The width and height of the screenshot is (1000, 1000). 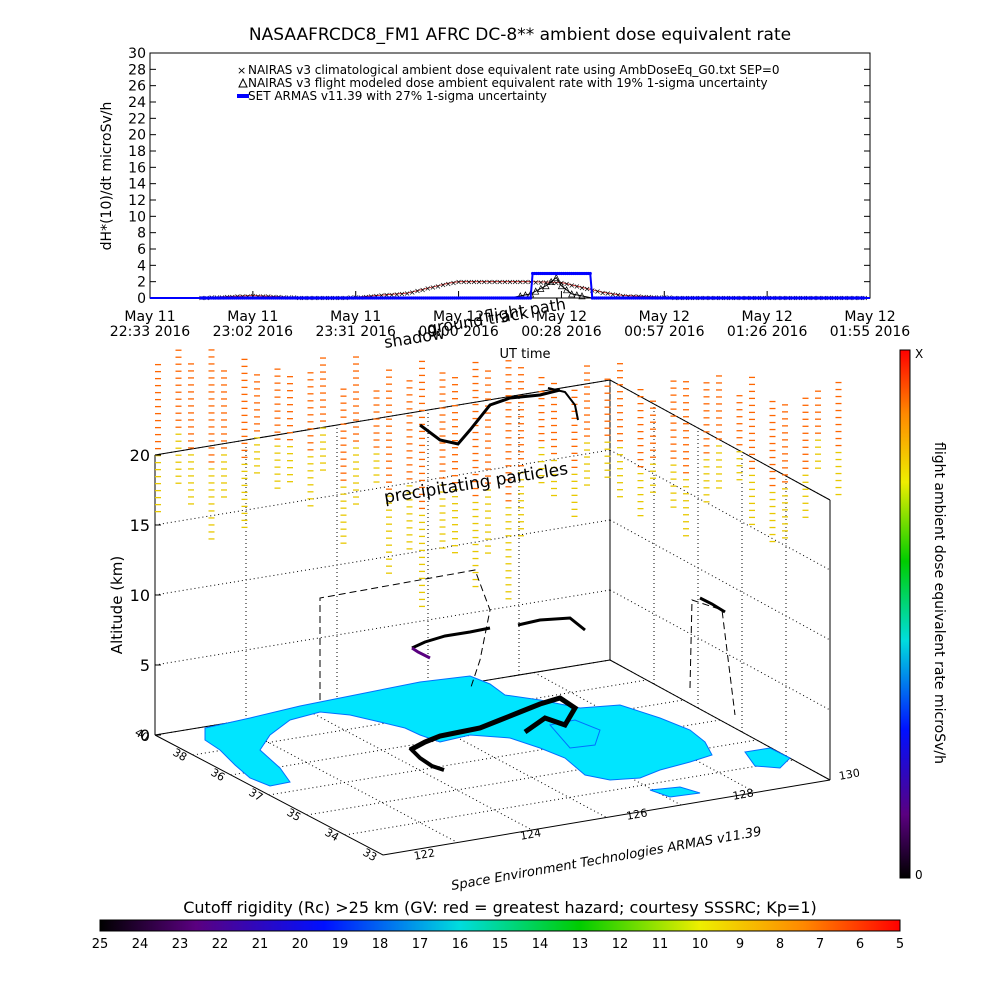 I want to click on rigidity-tick-label: 5, so click(x=900, y=944).